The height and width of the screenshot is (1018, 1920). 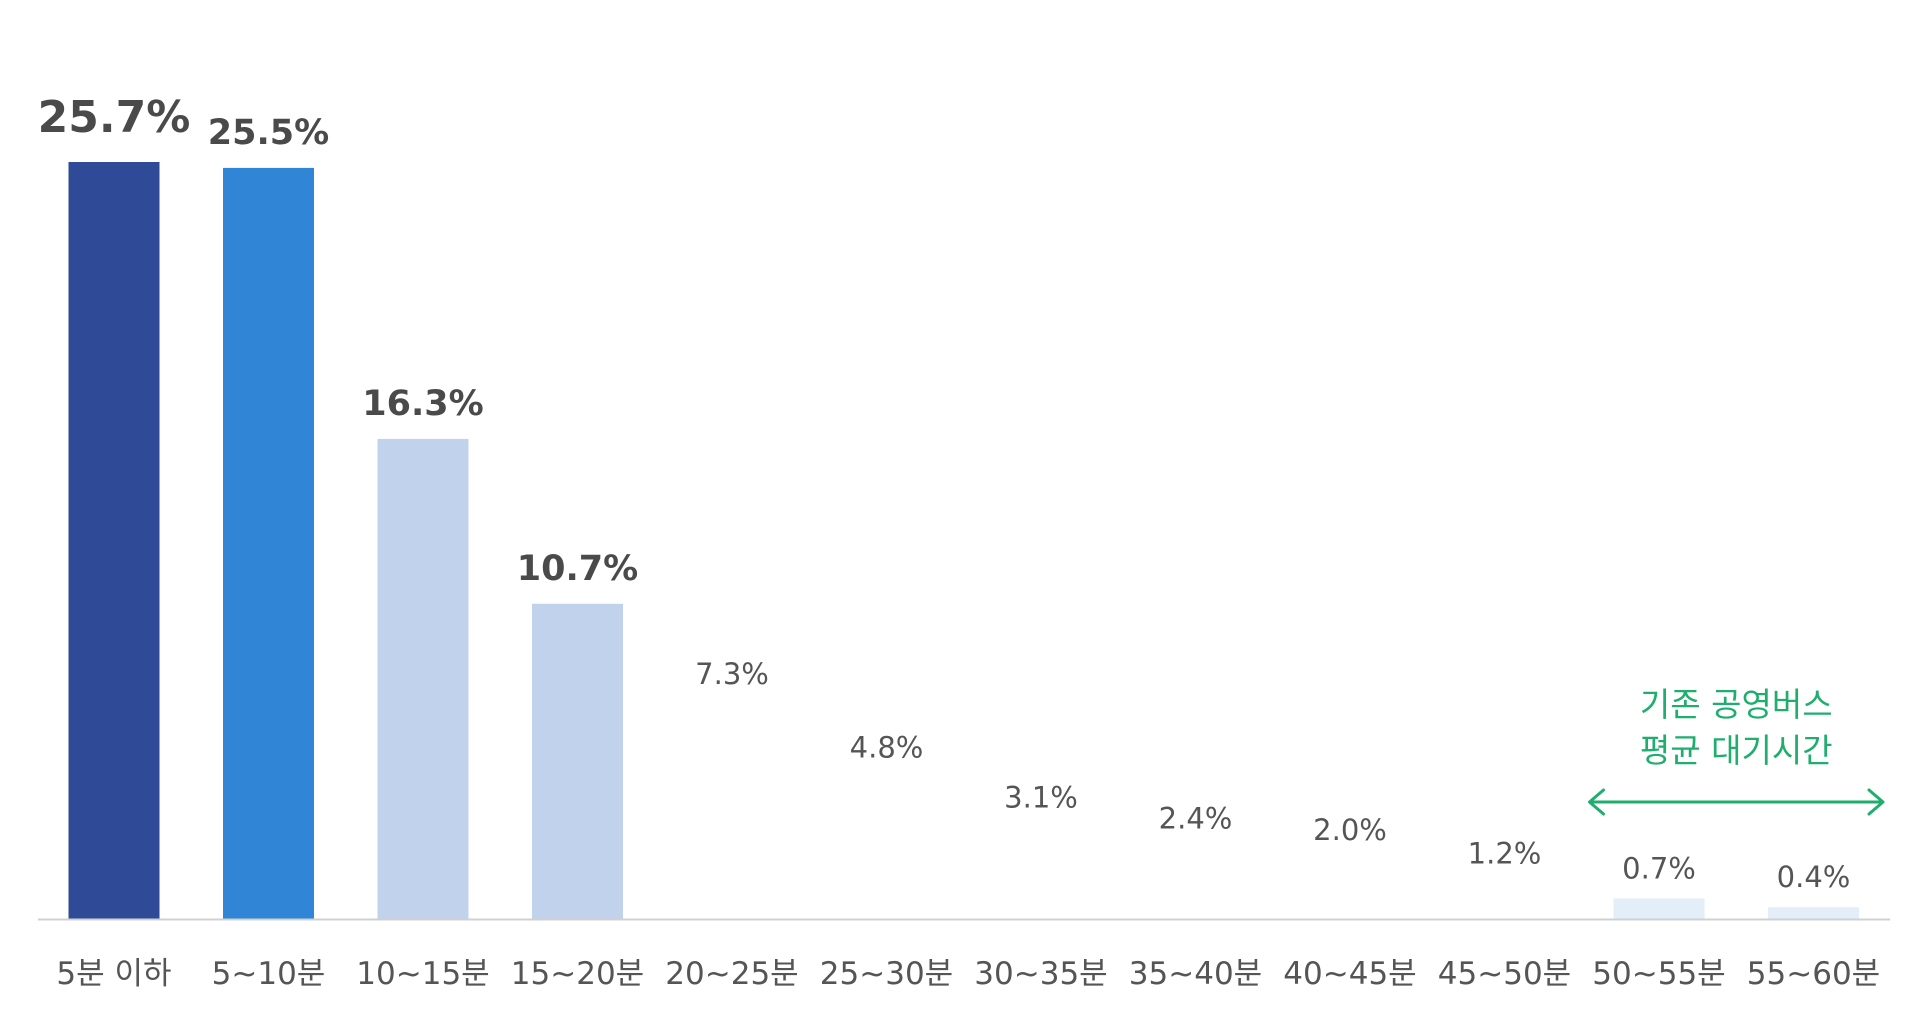 What do you see at coordinates (731, 974) in the screenshot?
I see `x-tick-label-5: 20~25분` at bounding box center [731, 974].